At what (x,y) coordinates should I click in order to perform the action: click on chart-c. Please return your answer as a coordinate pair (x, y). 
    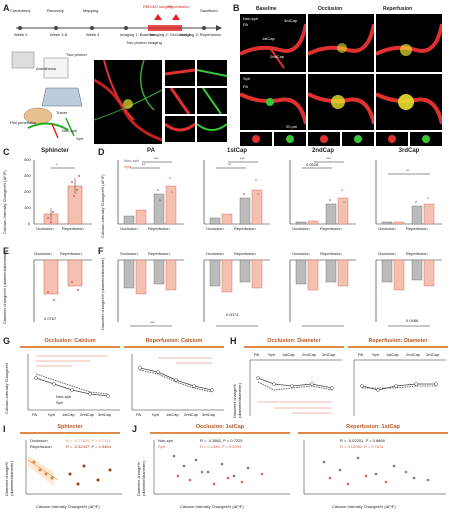
    Looking at the image, I should click on (62, 192).